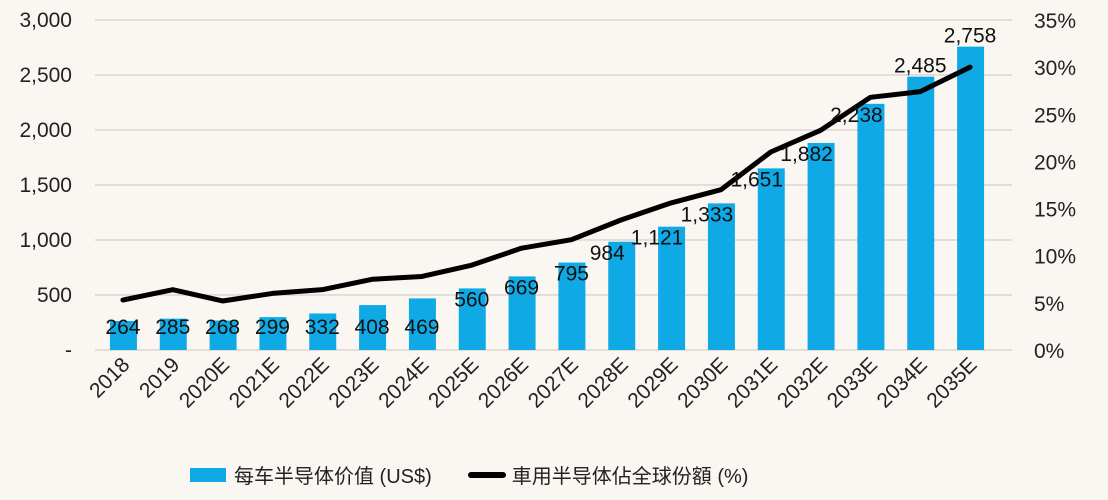  What do you see at coordinates (920, 66) in the screenshot?
I see `data-label: 2,485` at bounding box center [920, 66].